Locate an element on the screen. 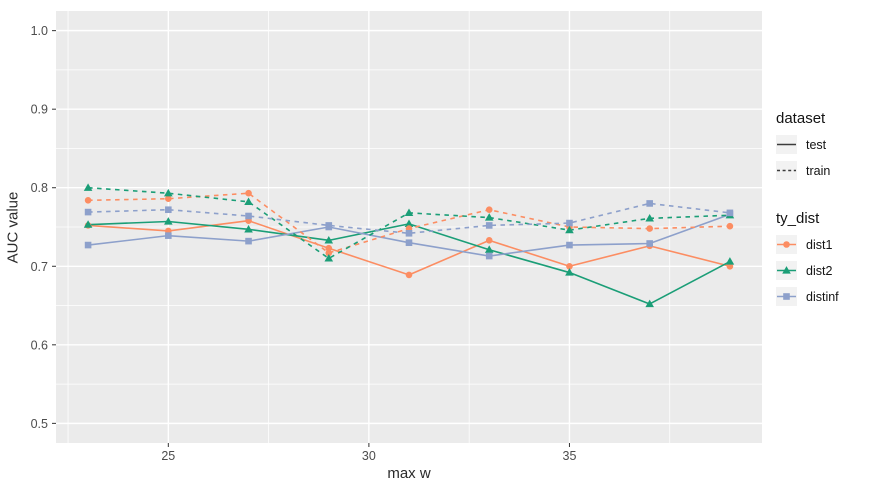  y-tick-label: 0.8 is located at coordinates (39, 188).